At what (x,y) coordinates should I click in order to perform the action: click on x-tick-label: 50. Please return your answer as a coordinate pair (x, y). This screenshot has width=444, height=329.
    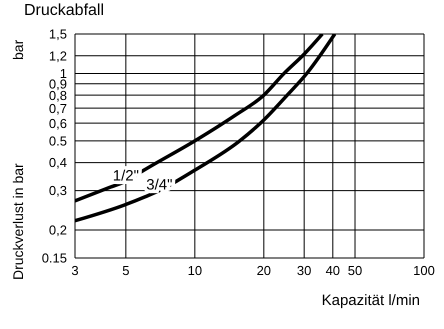
    Looking at the image, I should click on (355, 270).